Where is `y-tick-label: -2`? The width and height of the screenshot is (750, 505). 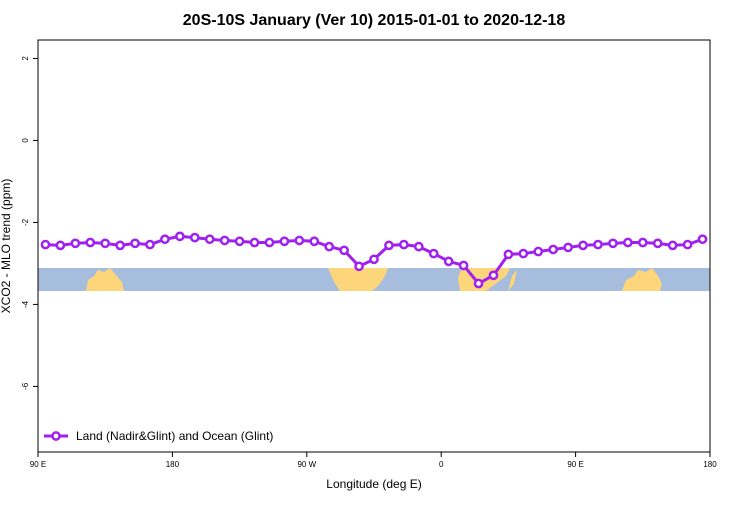 y-tick-label: -2 is located at coordinates (25, 222).